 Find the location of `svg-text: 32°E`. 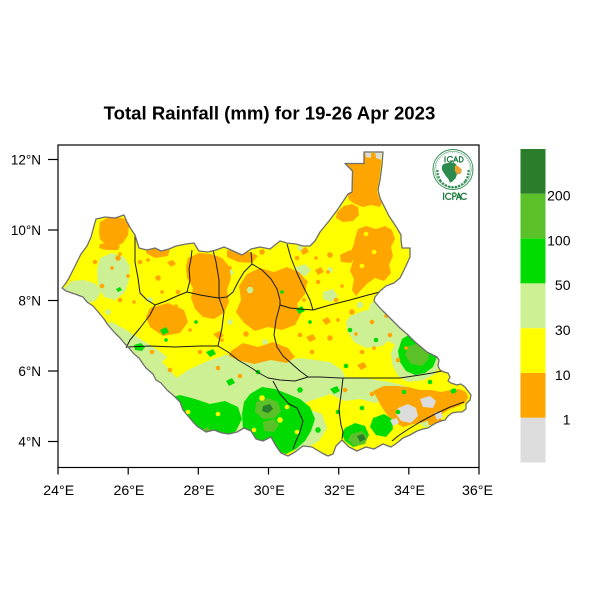

svg-text: 32°E is located at coordinates (339, 491).